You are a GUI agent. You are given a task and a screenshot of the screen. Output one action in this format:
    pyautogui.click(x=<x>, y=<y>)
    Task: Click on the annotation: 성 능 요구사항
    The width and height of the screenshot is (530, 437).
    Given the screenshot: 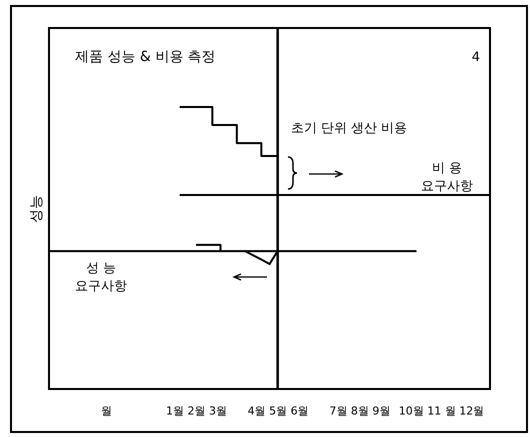 What is the action you would take?
    pyautogui.click(x=101, y=277)
    